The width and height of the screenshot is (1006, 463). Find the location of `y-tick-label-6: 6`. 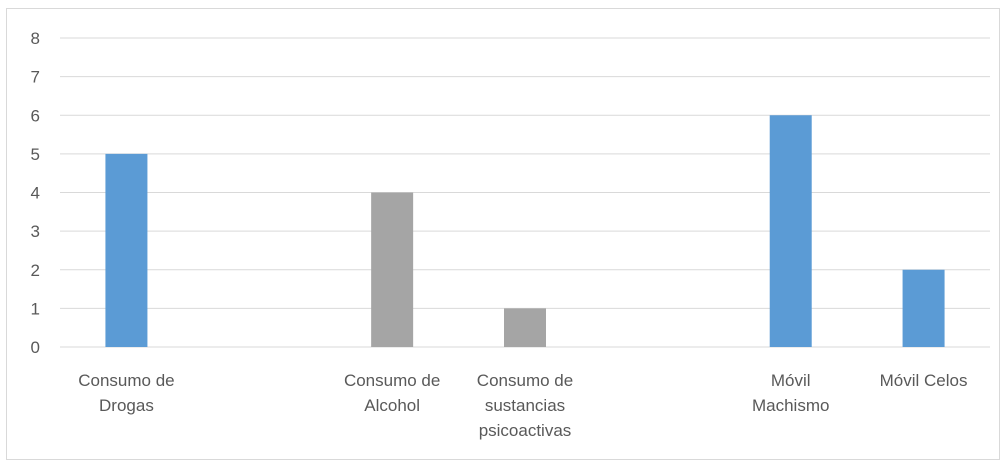

y-tick-label-6: 6 is located at coordinates (35, 115).